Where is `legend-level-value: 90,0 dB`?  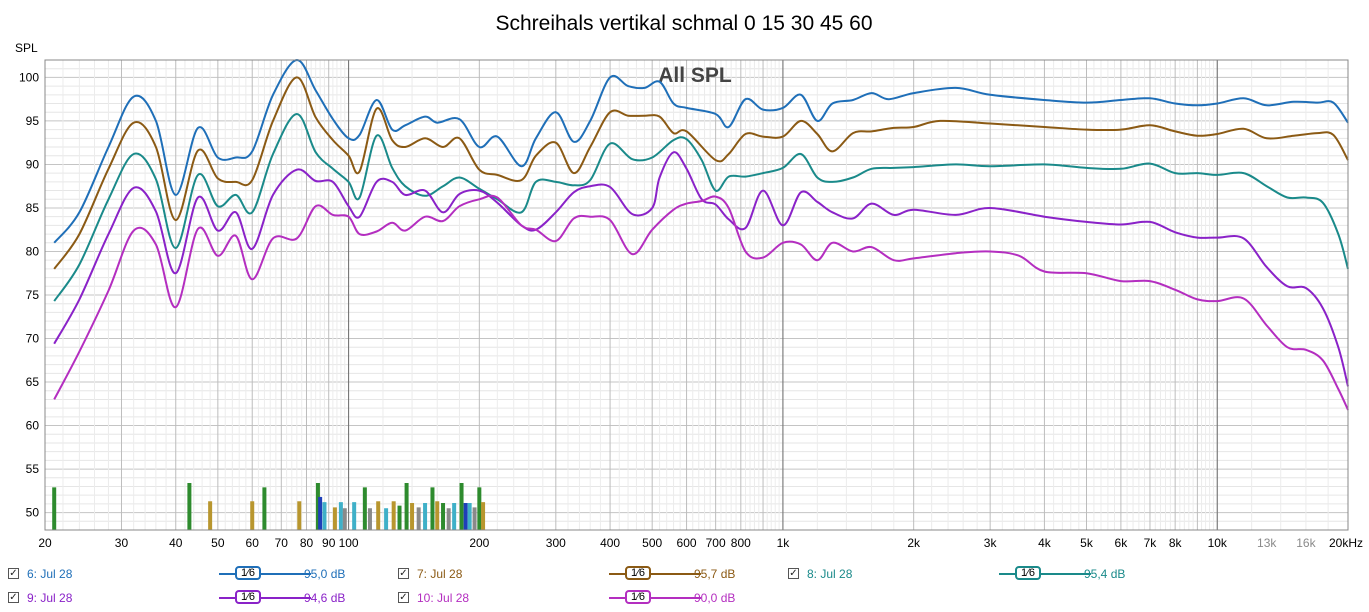
legend-level-value: 90,0 dB is located at coordinates (715, 598).